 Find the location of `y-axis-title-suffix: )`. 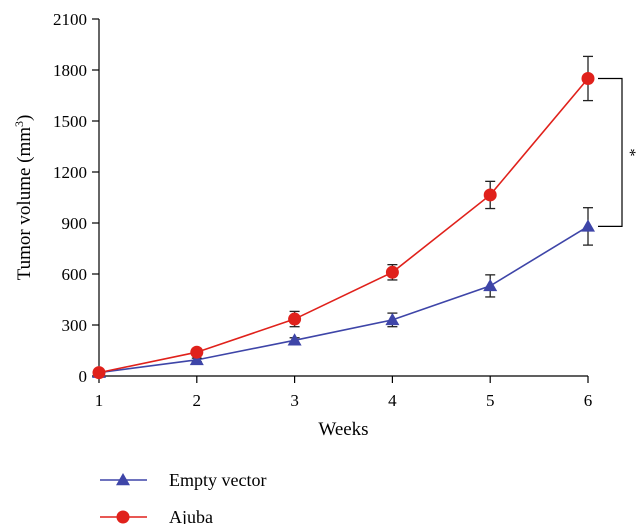

y-axis-title-suffix: ) is located at coordinates (24, 118).